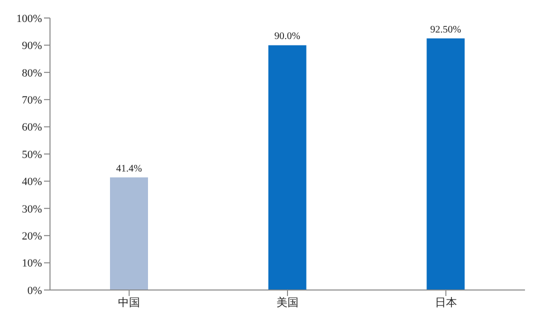 Image resolution: width=543 pixels, height=322 pixels. I want to click on y-tick-label: 30%, so click(32, 209).